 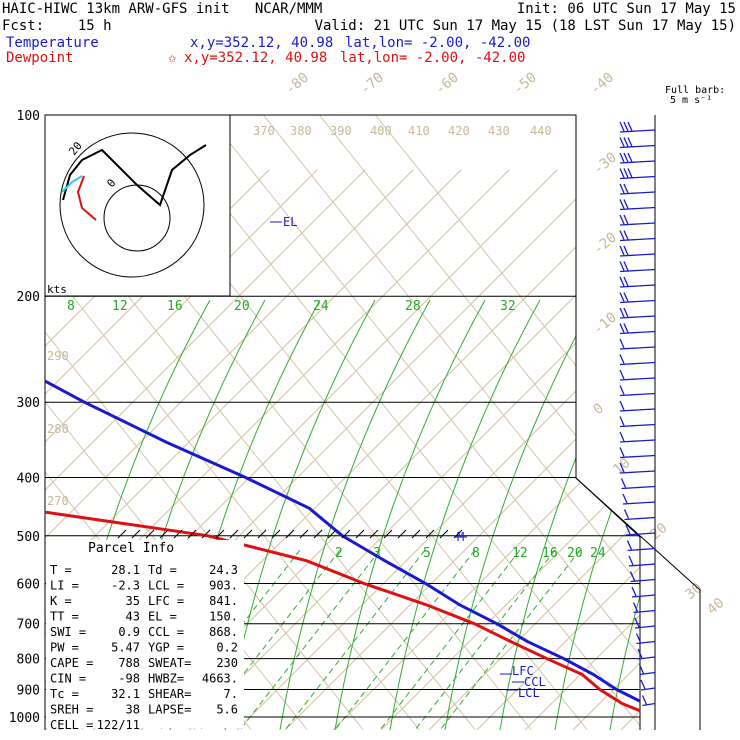 What do you see at coordinates (223, 617) in the screenshot?
I see `parcel-info-cell: 150.` at bounding box center [223, 617].